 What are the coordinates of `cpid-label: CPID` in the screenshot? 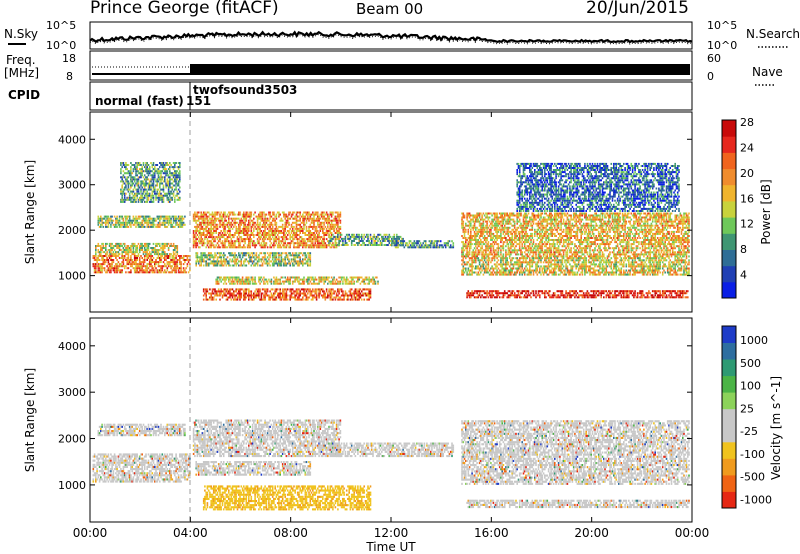 It's located at (24, 95).